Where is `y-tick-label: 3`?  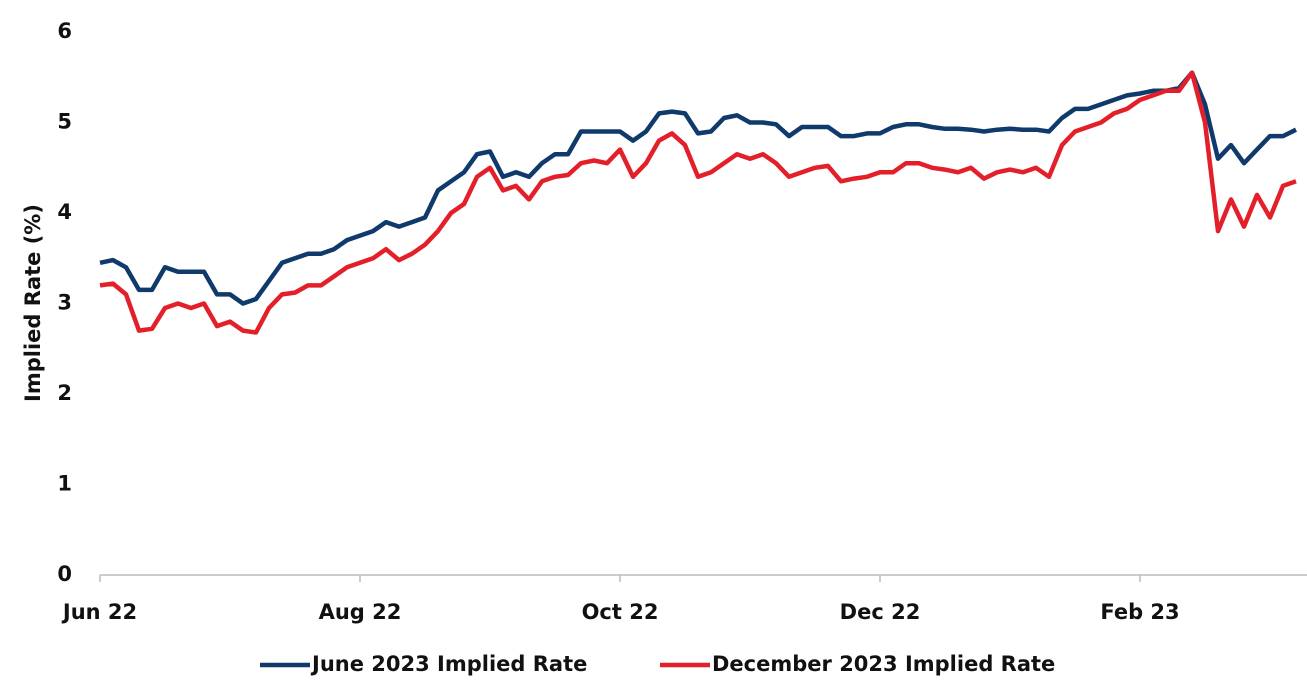
y-tick-label: 3 is located at coordinates (64, 303).